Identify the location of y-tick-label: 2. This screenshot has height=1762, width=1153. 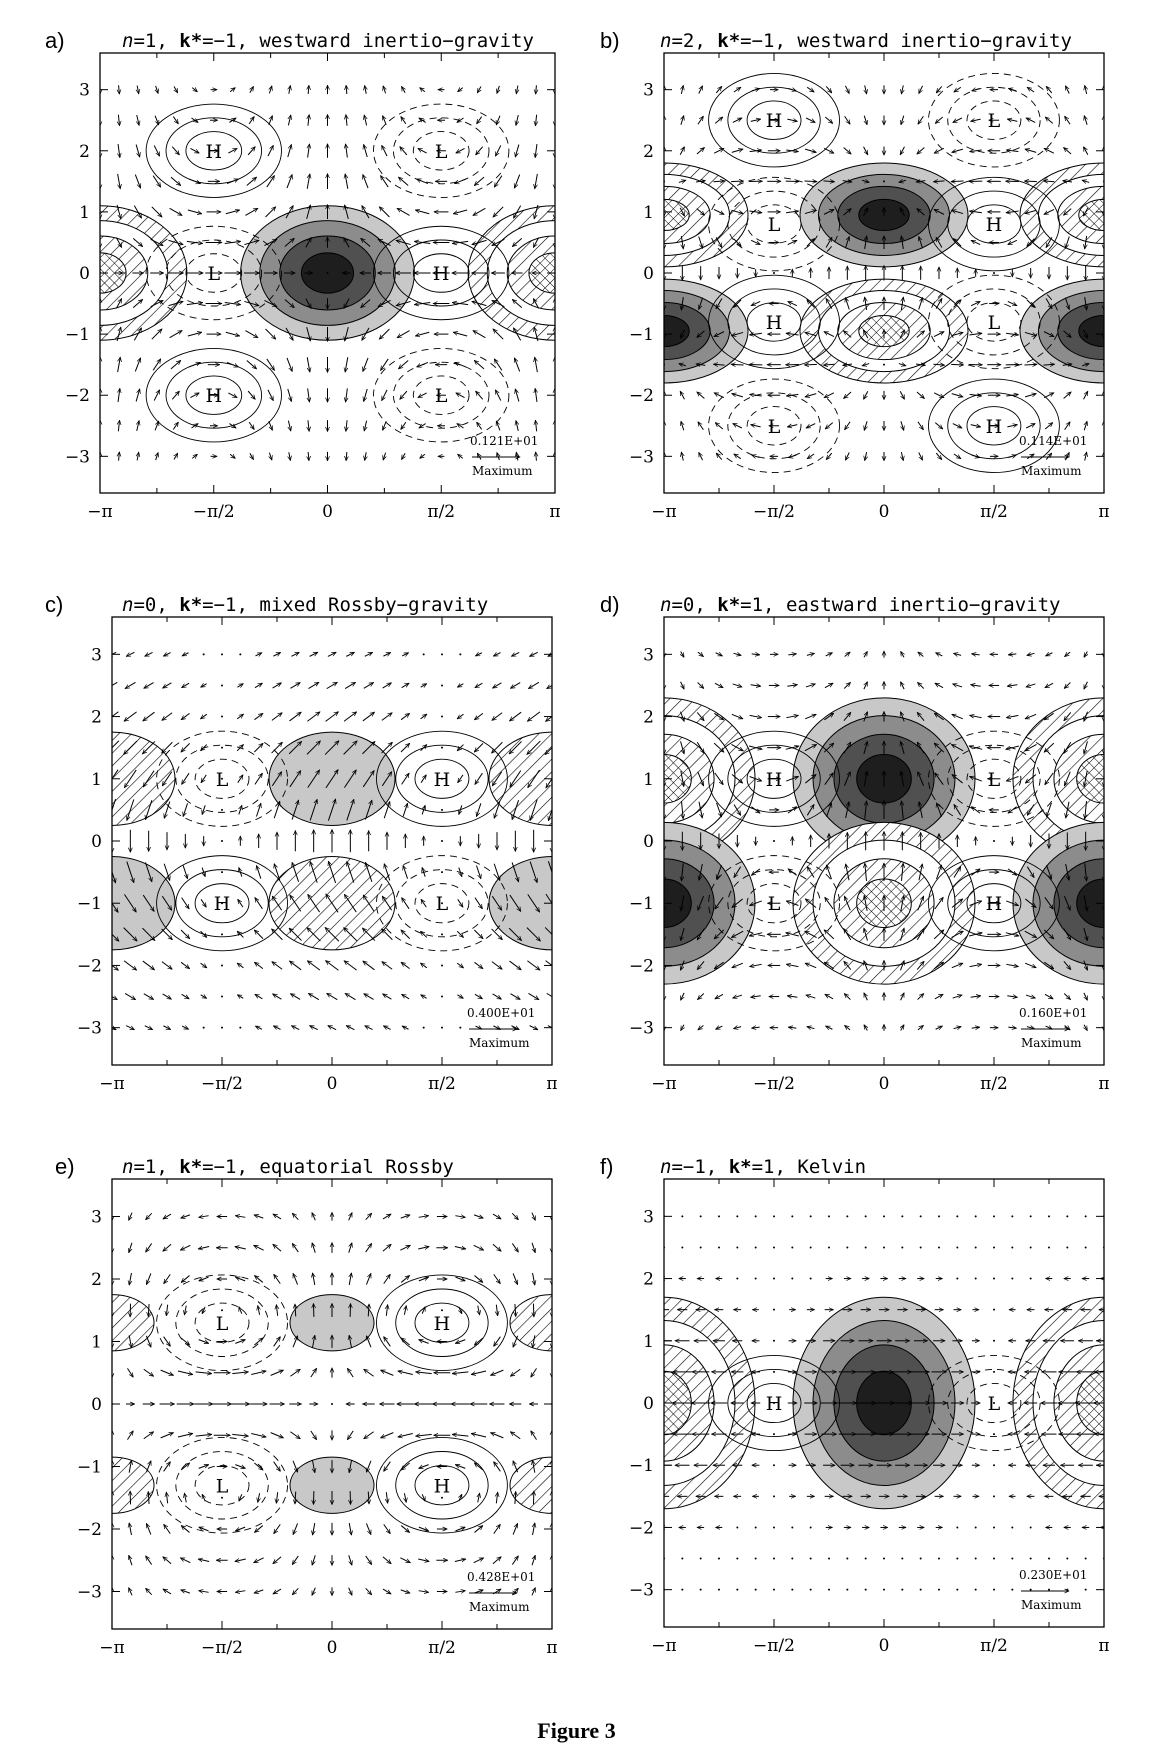
(84, 152).